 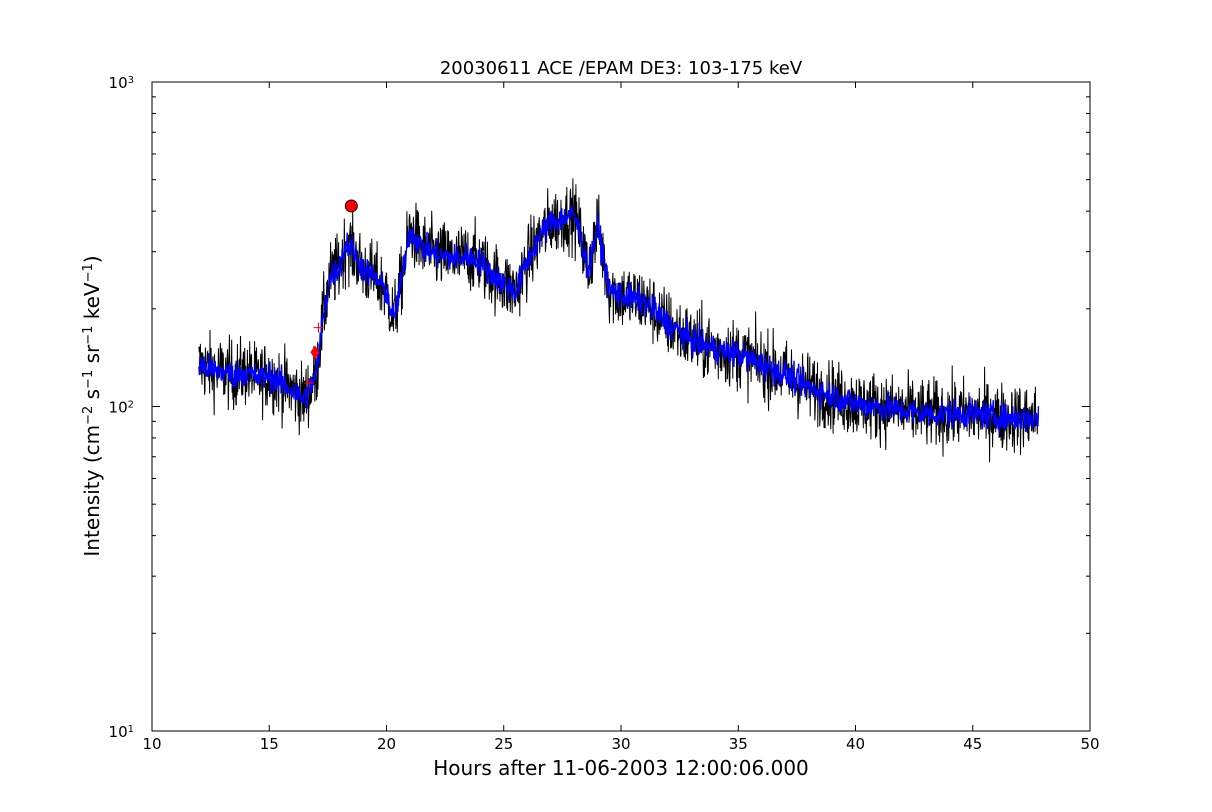 What do you see at coordinates (351, 206) in the screenshot?
I see `marker-circle` at bounding box center [351, 206].